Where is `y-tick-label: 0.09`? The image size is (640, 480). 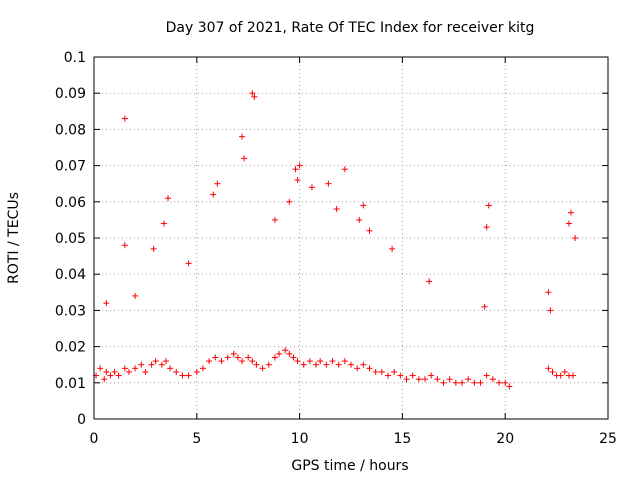 y-tick-label: 0.09 is located at coordinates (70, 94).